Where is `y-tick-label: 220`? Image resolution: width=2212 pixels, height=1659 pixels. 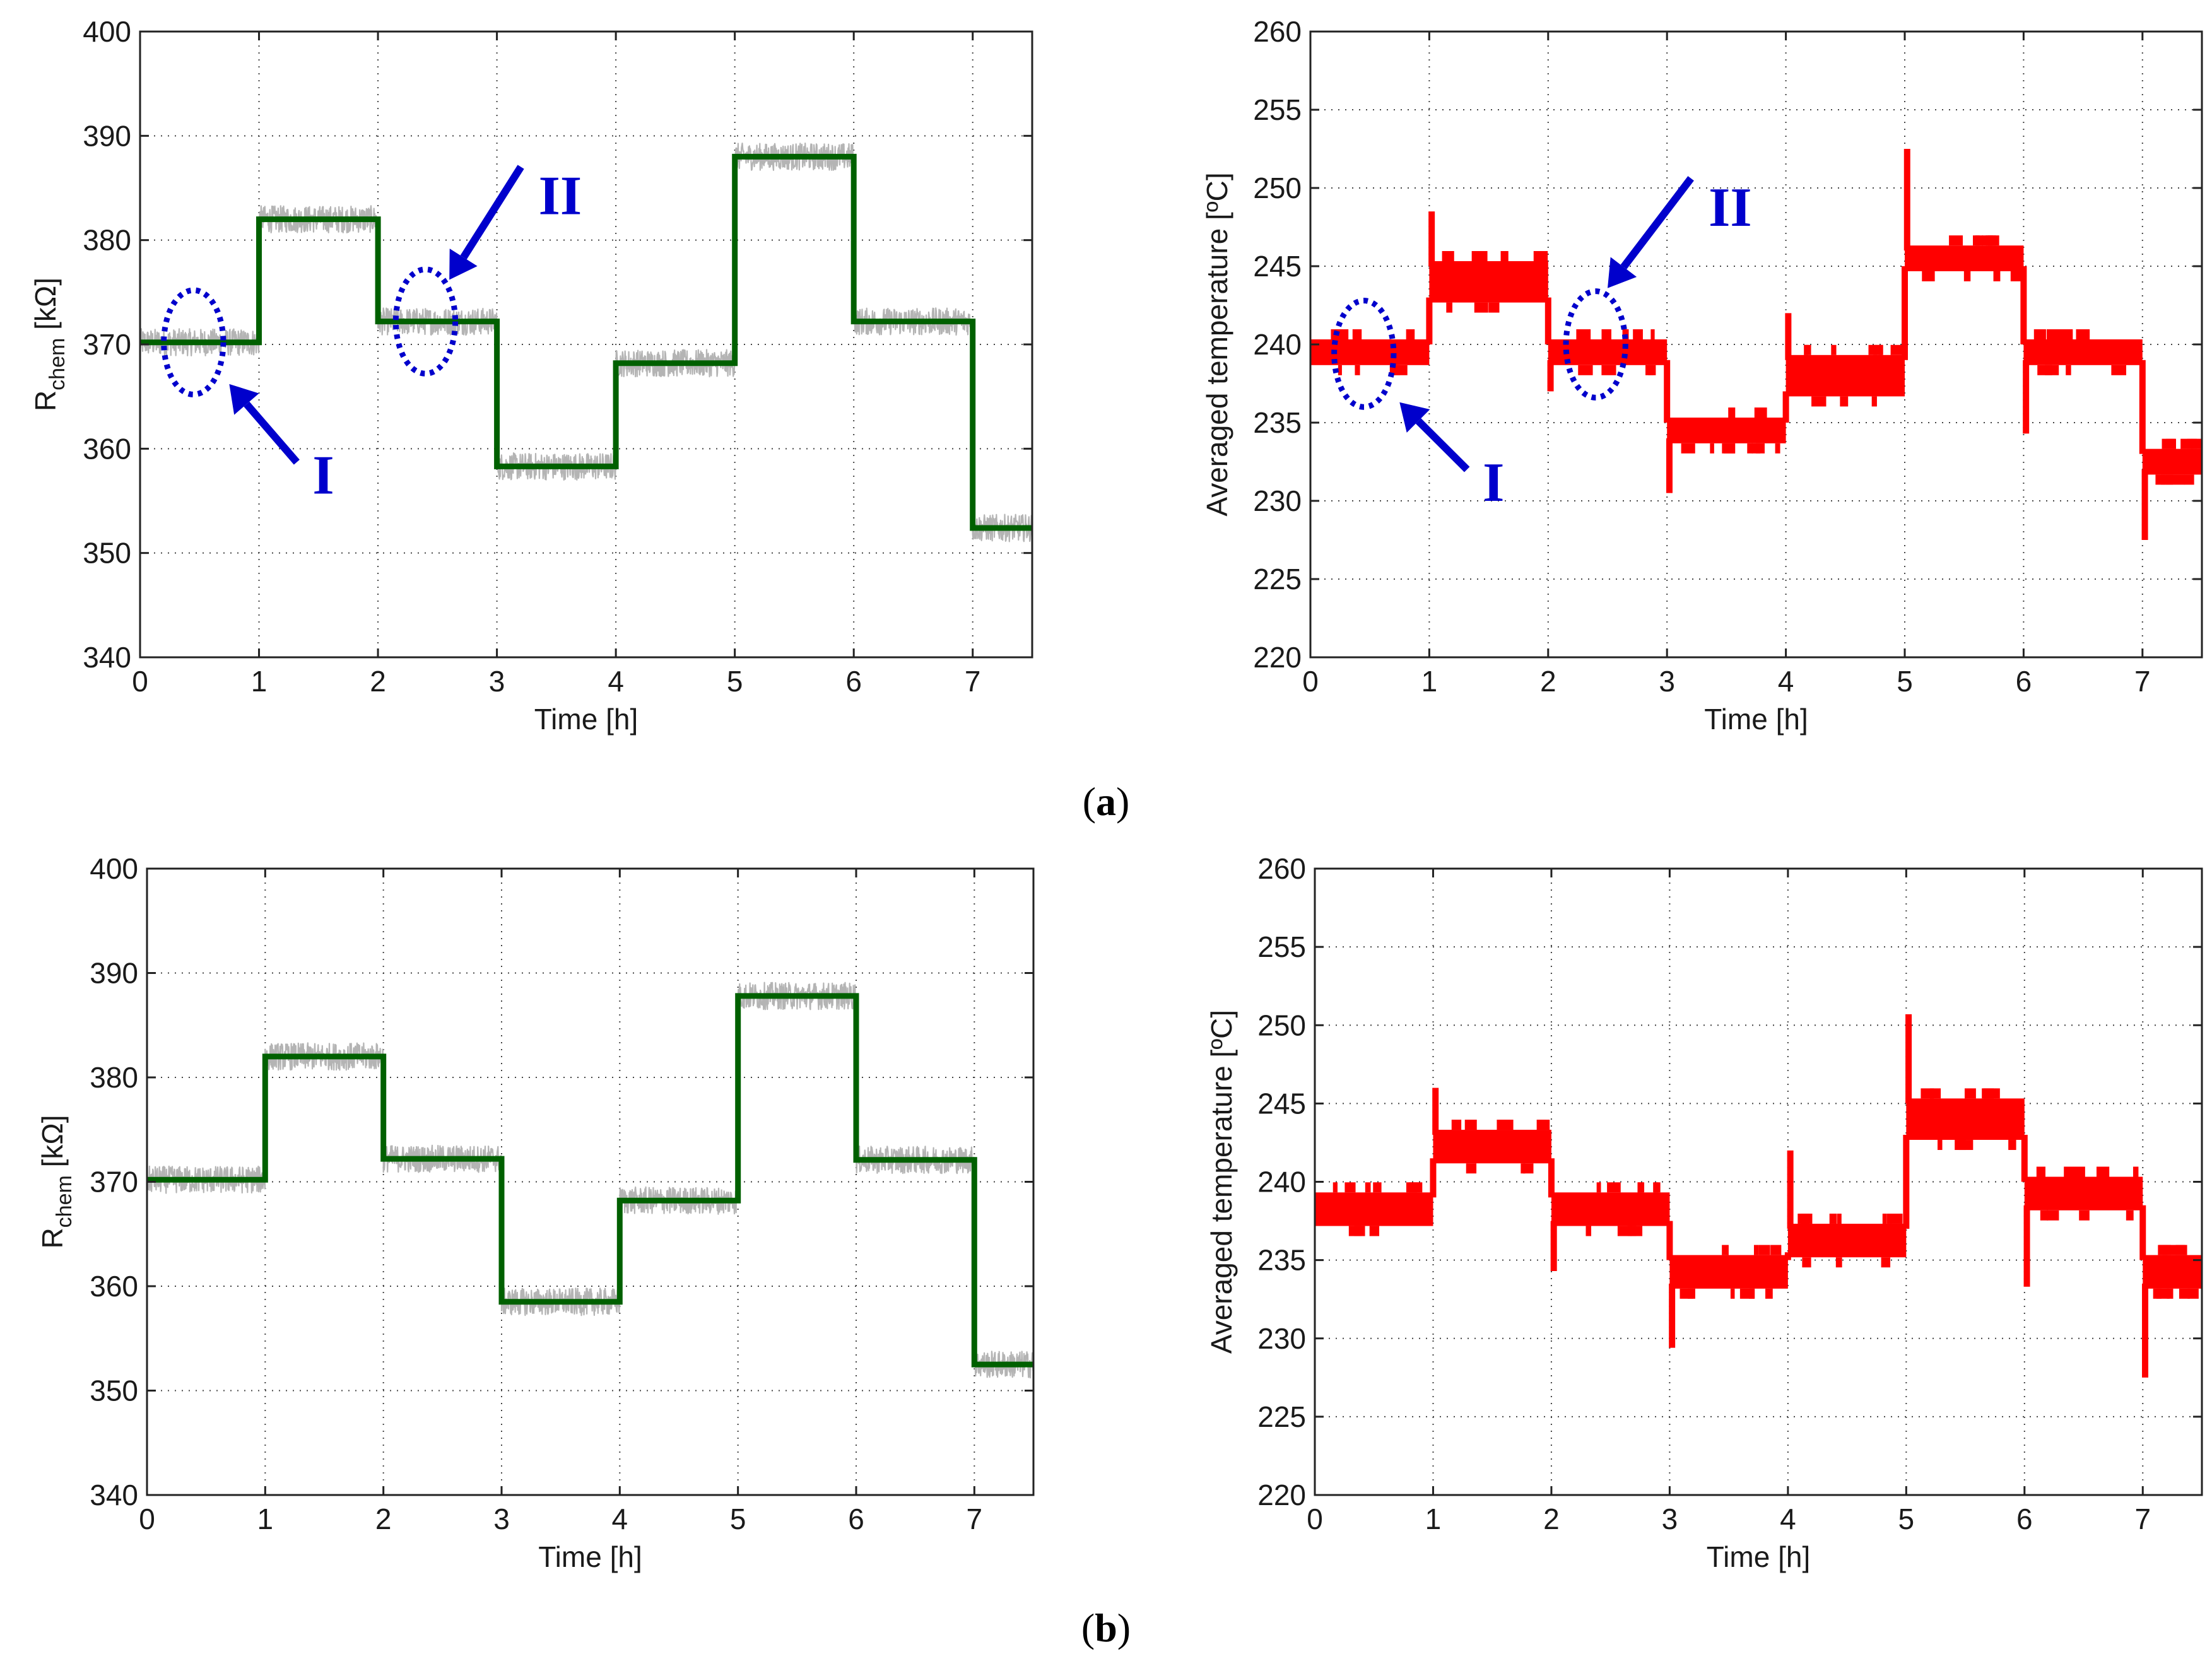
y-tick-label: 220 is located at coordinates (1277, 657).